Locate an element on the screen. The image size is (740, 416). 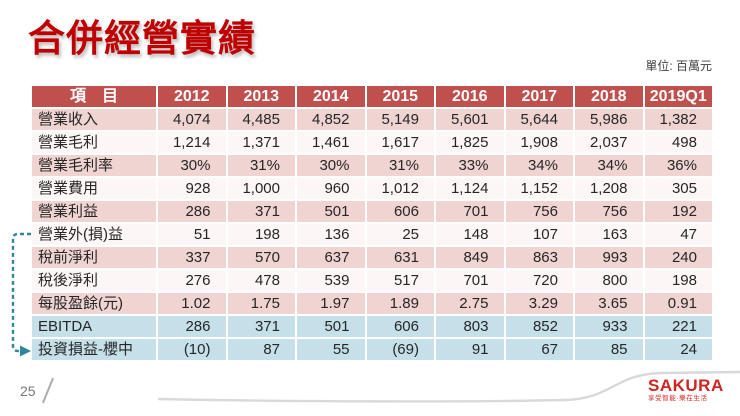
brand-tagline: 享受智能·樂在生活 is located at coordinates (678, 398).